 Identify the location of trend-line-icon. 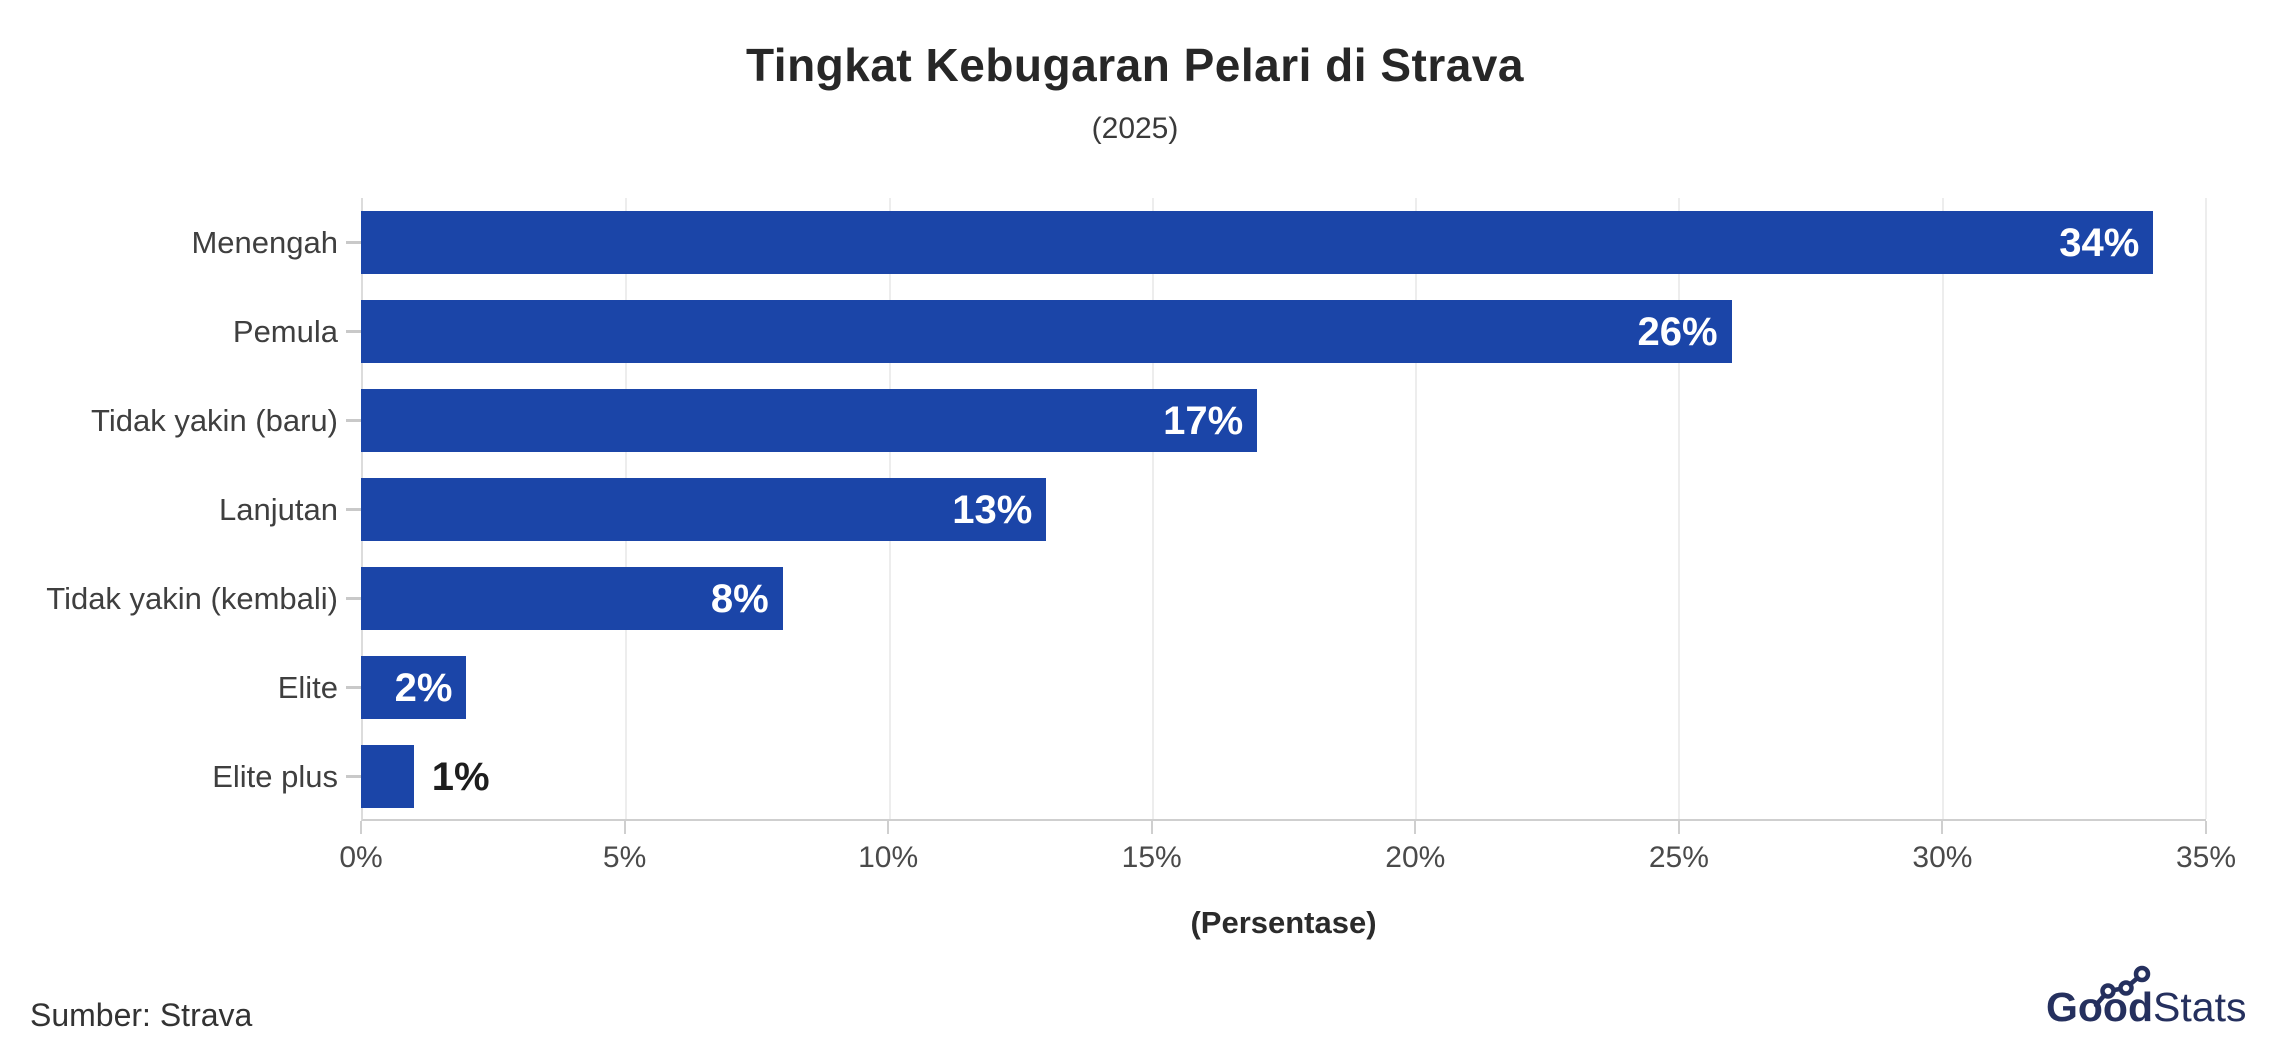
(2122, 986).